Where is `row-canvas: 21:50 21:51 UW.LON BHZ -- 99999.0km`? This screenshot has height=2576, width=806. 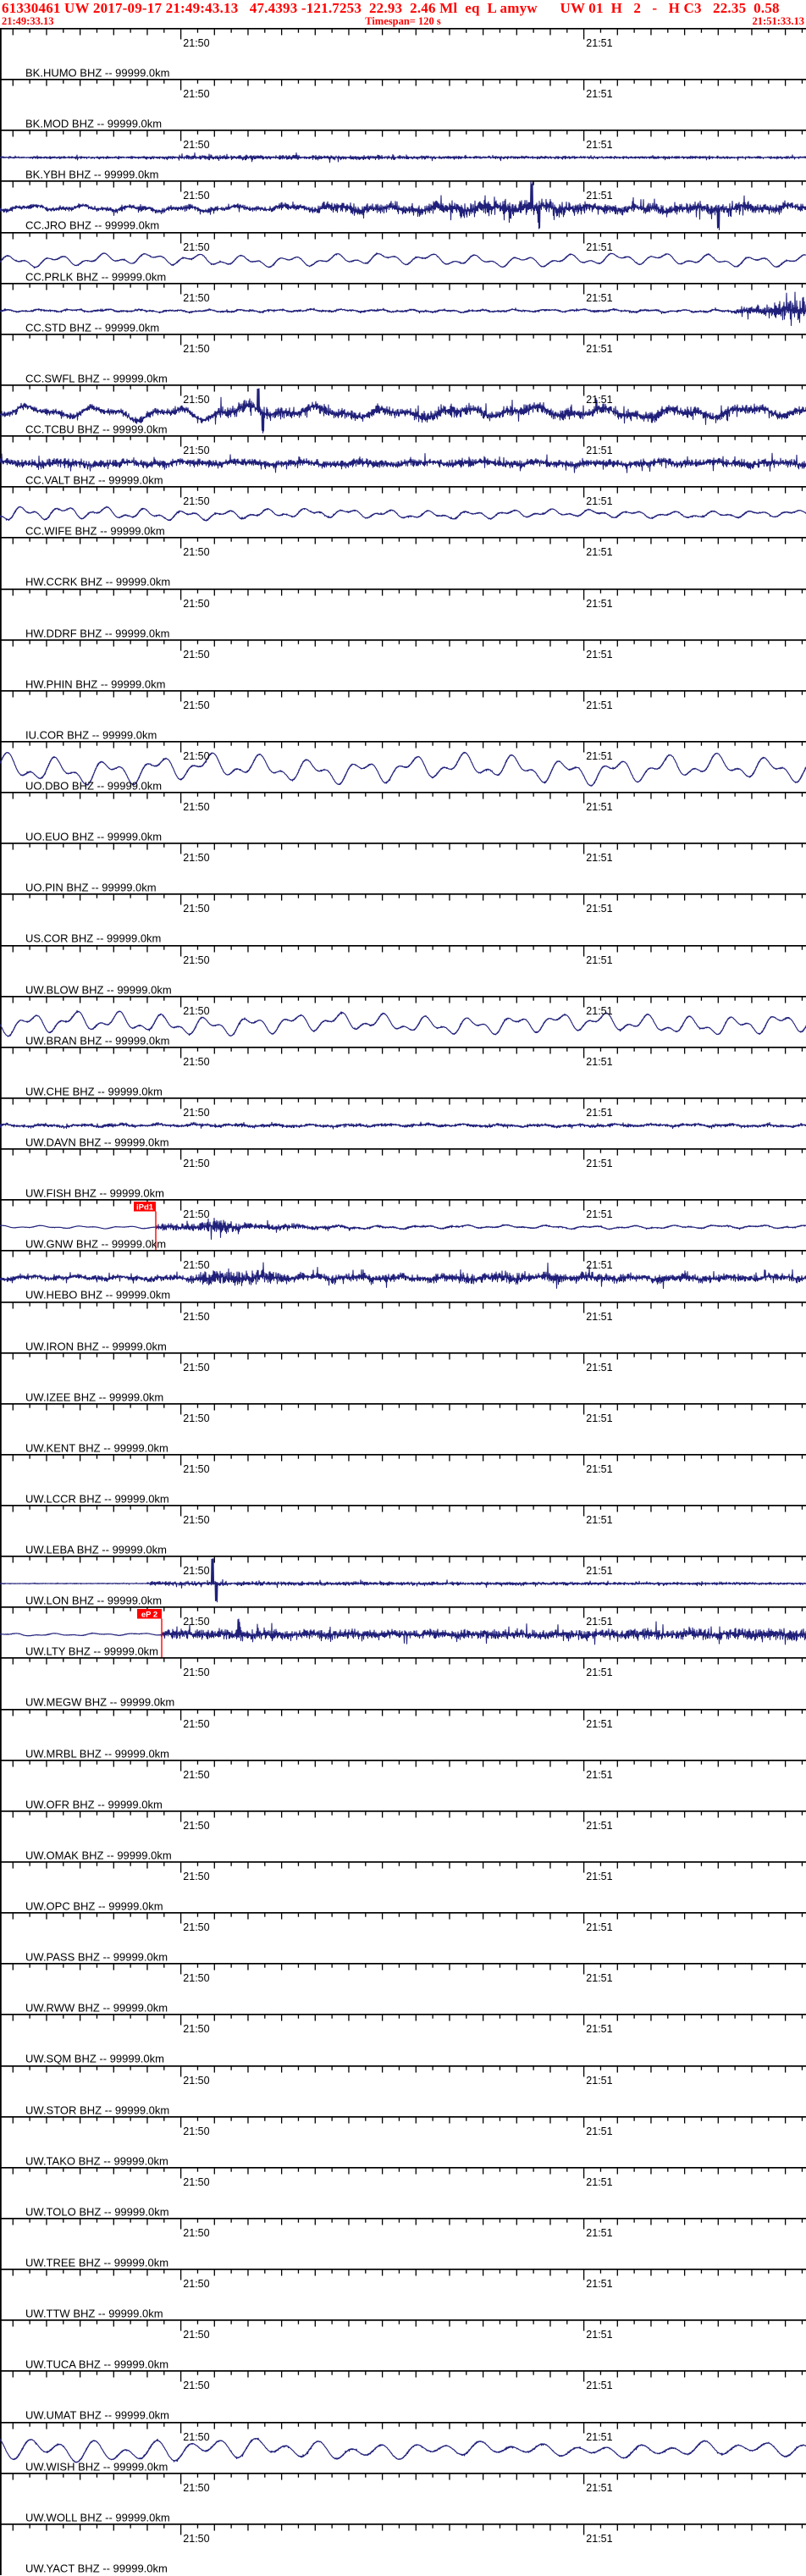
row-canvas: 21:50 21:51 UW.LON BHZ -- 99999.0km is located at coordinates (403, 1582).